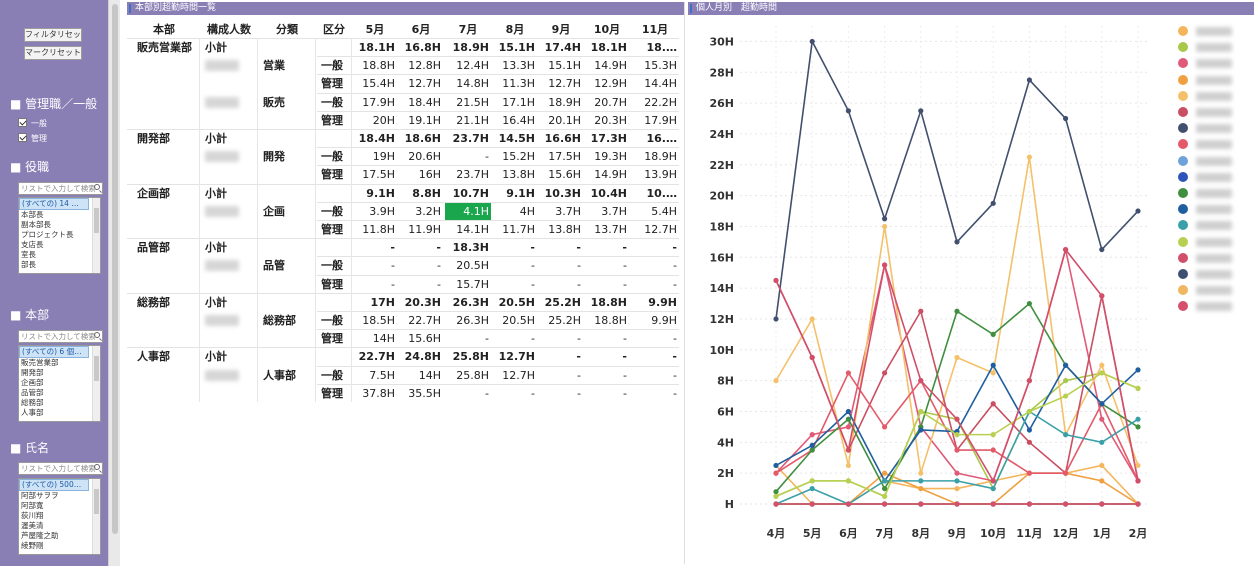 This screenshot has height=566, width=1256. Describe the element at coordinates (32, 412) in the screenshot. I see `list-item: 人事部` at that location.